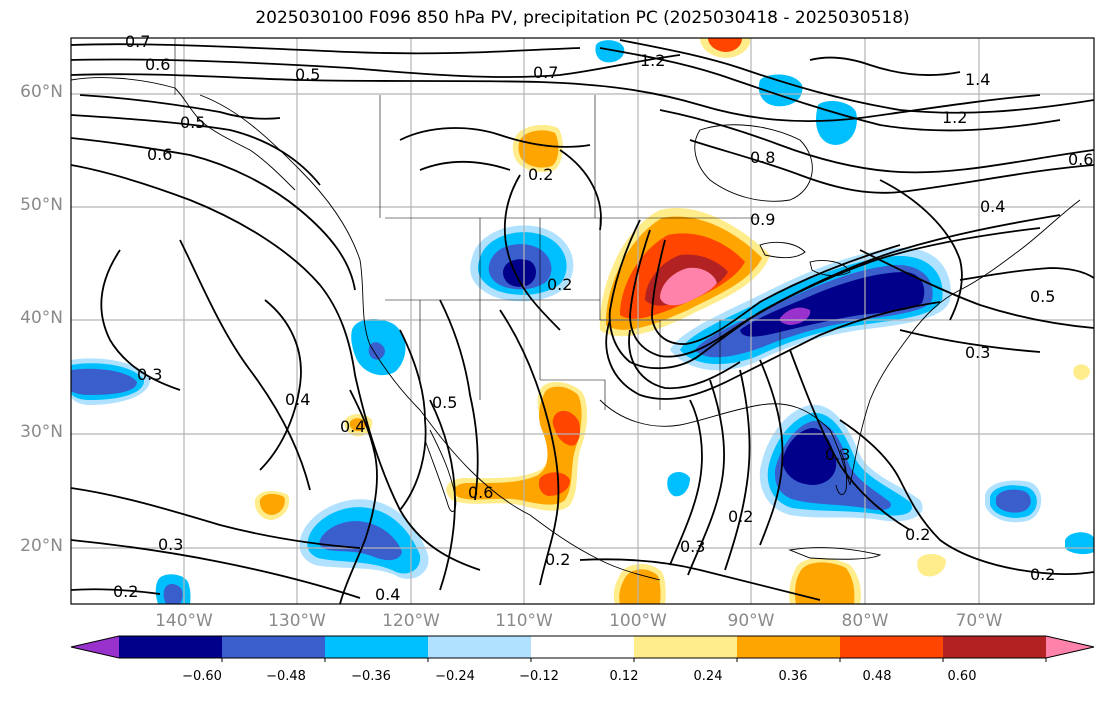 The height and width of the screenshot is (702, 1105). Describe the element at coordinates (725, 442) in the screenshot. I see `gulf-coast` at that location.